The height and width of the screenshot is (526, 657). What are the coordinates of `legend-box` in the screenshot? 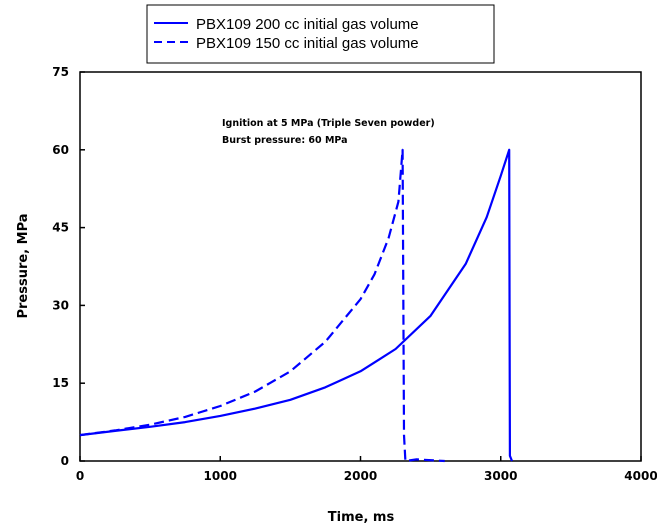 It's located at (320, 34).